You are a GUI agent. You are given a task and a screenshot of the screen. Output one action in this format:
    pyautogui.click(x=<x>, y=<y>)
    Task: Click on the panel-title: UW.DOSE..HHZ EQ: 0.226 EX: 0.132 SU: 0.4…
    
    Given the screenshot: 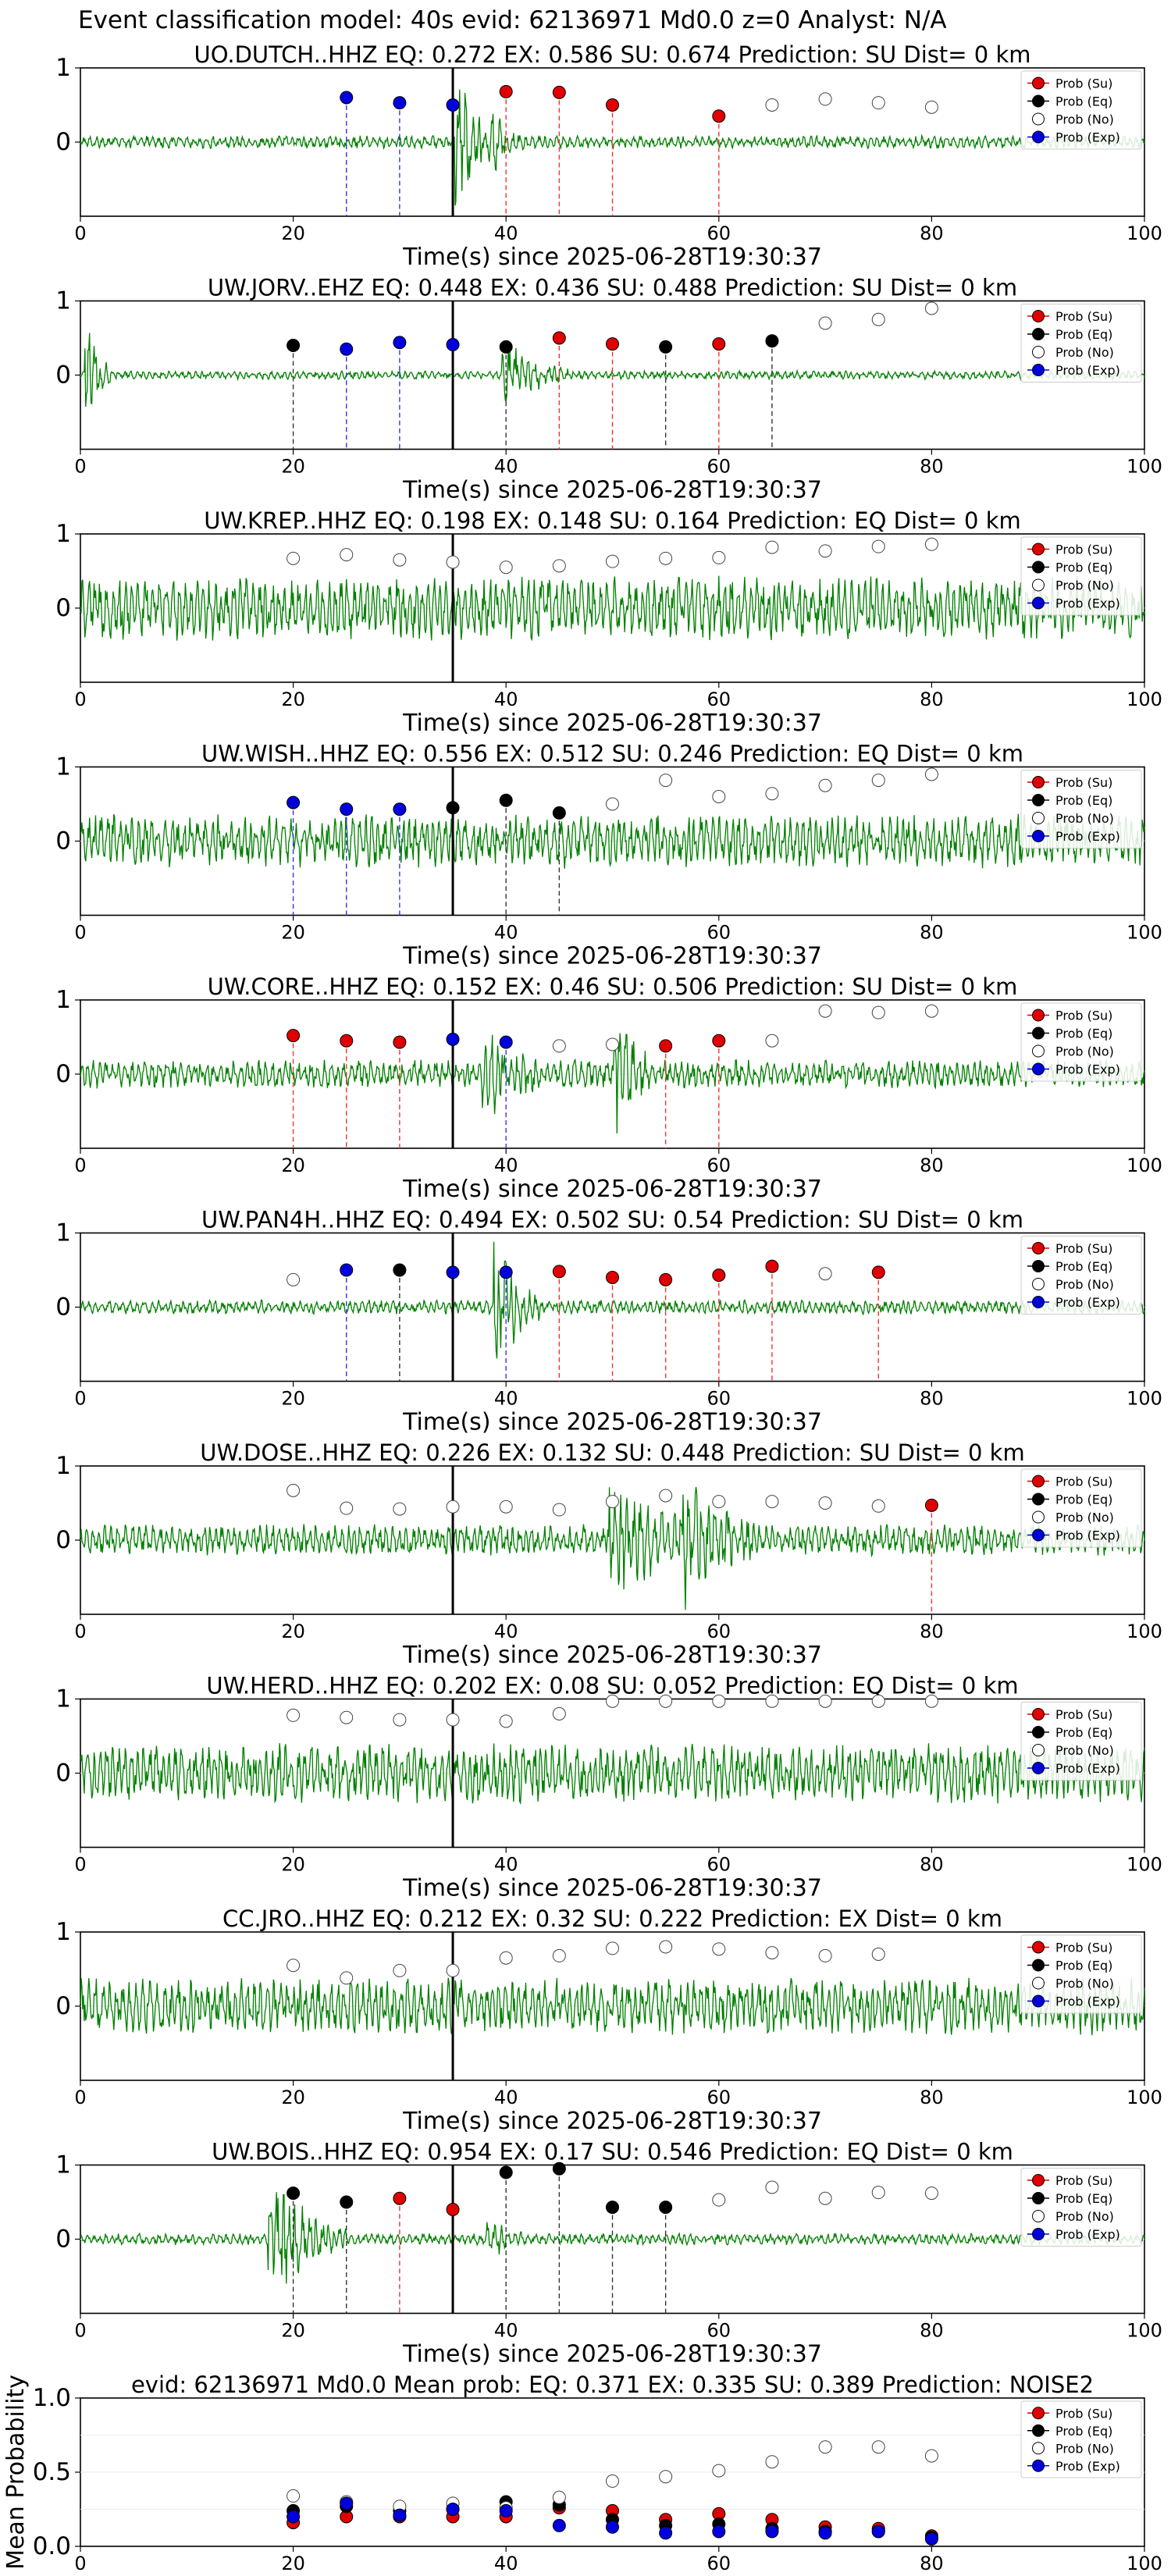 What is the action you would take?
    pyautogui.click(x=612, y=1452)
    